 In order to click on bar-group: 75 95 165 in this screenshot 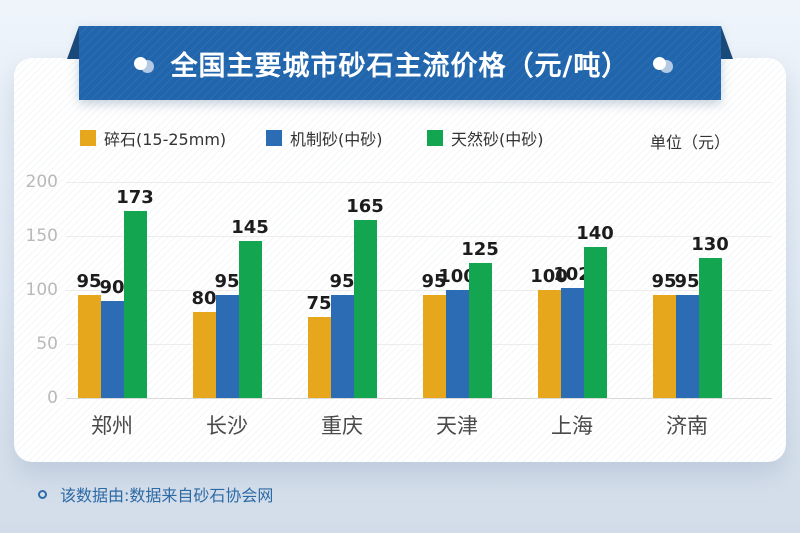, I will do `click(345, 297)`.